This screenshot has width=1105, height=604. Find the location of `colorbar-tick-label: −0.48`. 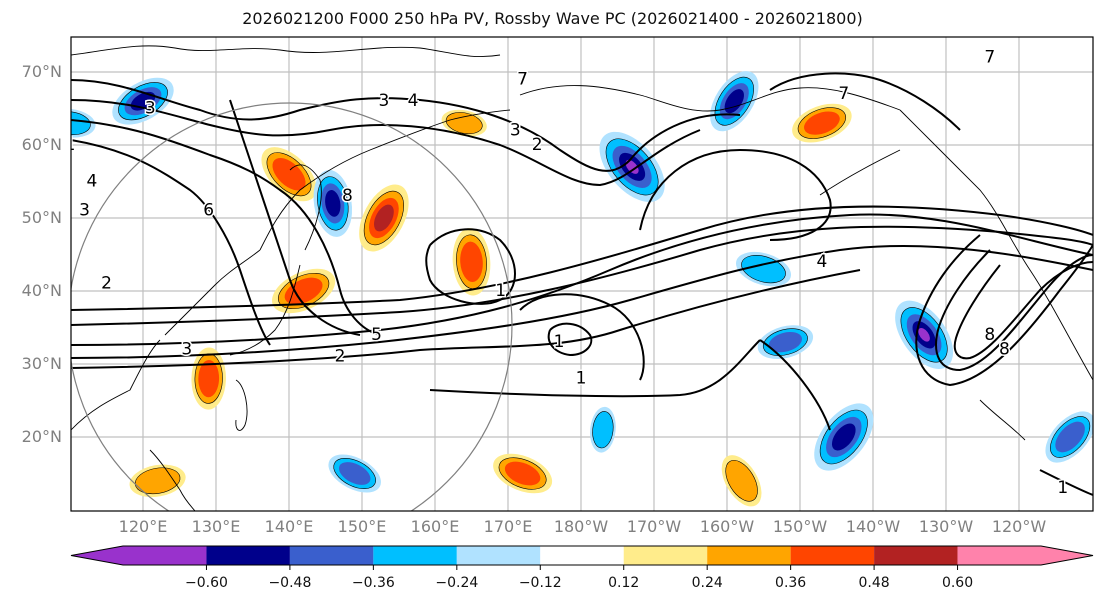

colorbar-tick-label: −0.48 is located at coordinates (290, 583).